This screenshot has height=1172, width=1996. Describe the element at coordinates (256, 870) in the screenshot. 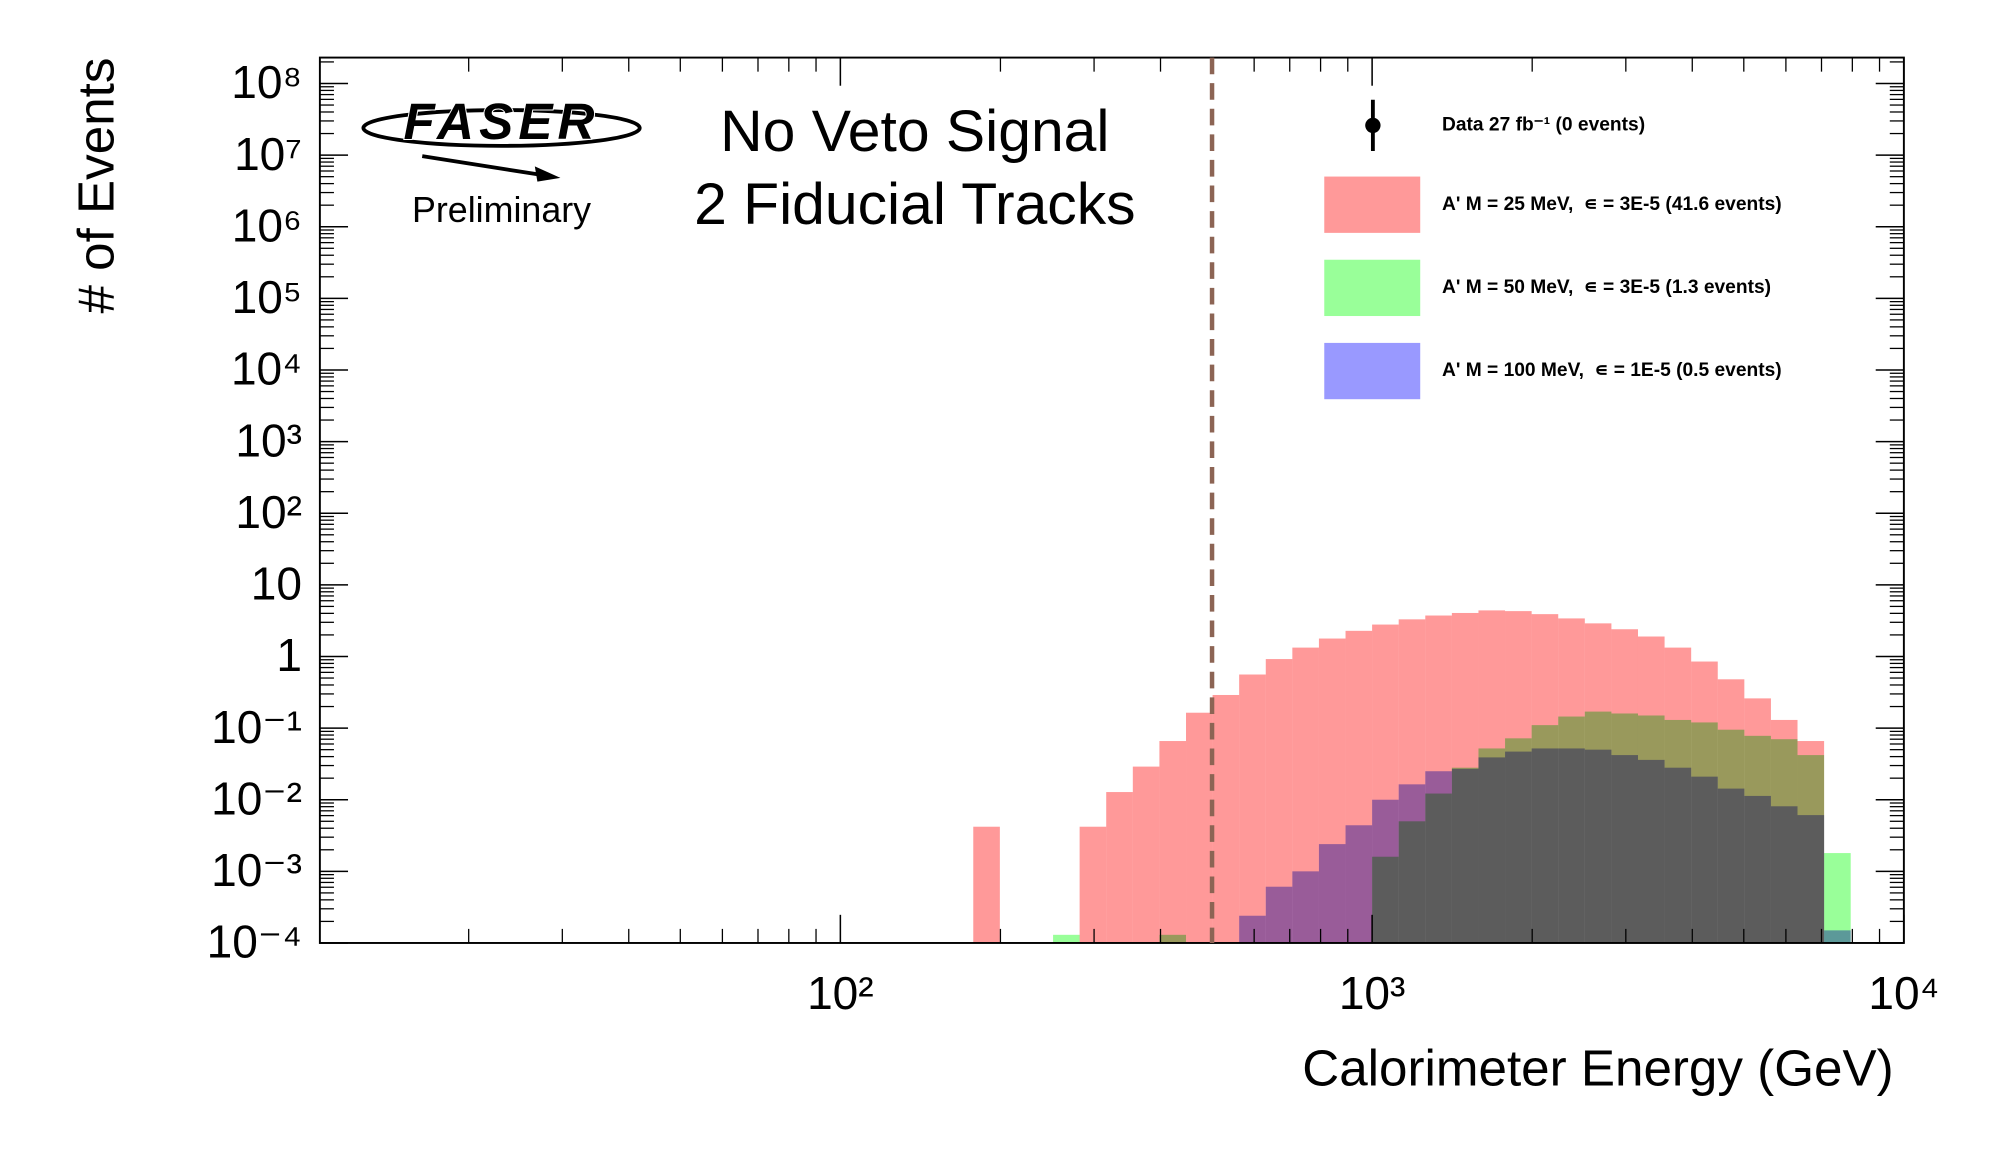

I see `y-tick-label: 10⁻³` at that location.